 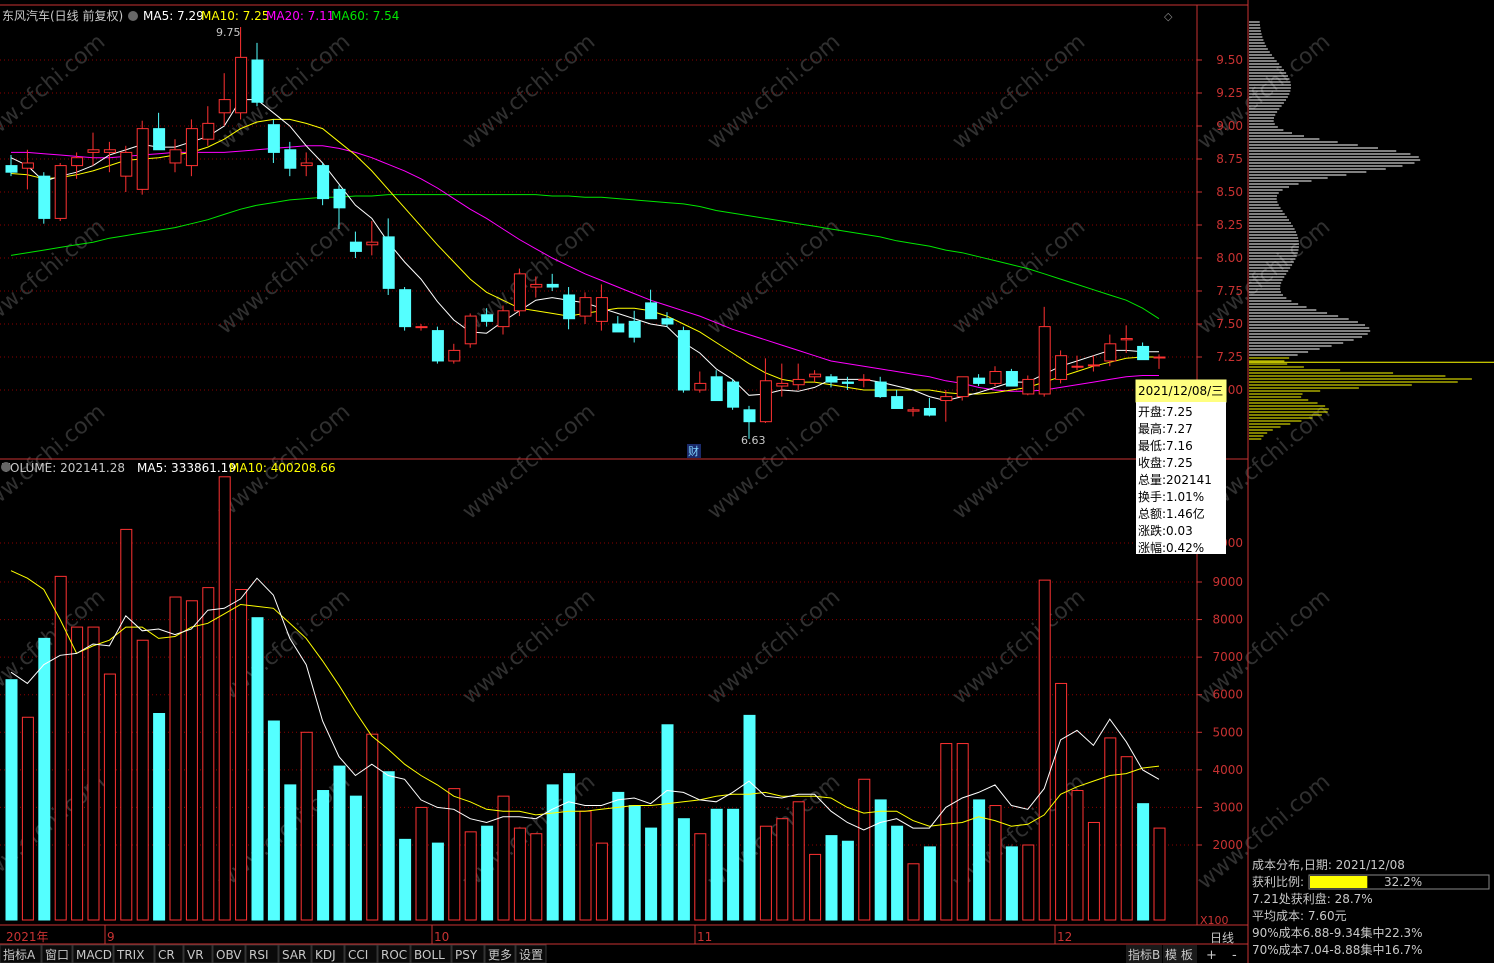 I want to click on indicator-tab-label: MACD, so click(x=94, y=955).